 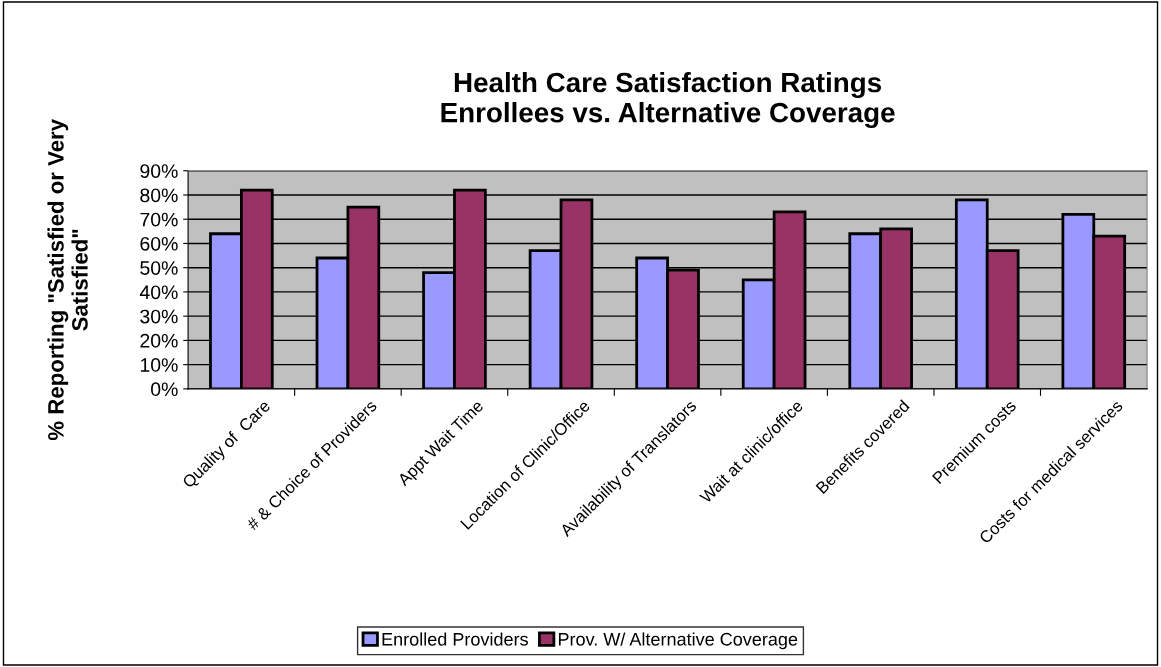 What do you see at coordinates (159, 316) in the screenshot?
I see `y-tick-label: 30%` at bounding box center [159, 316].